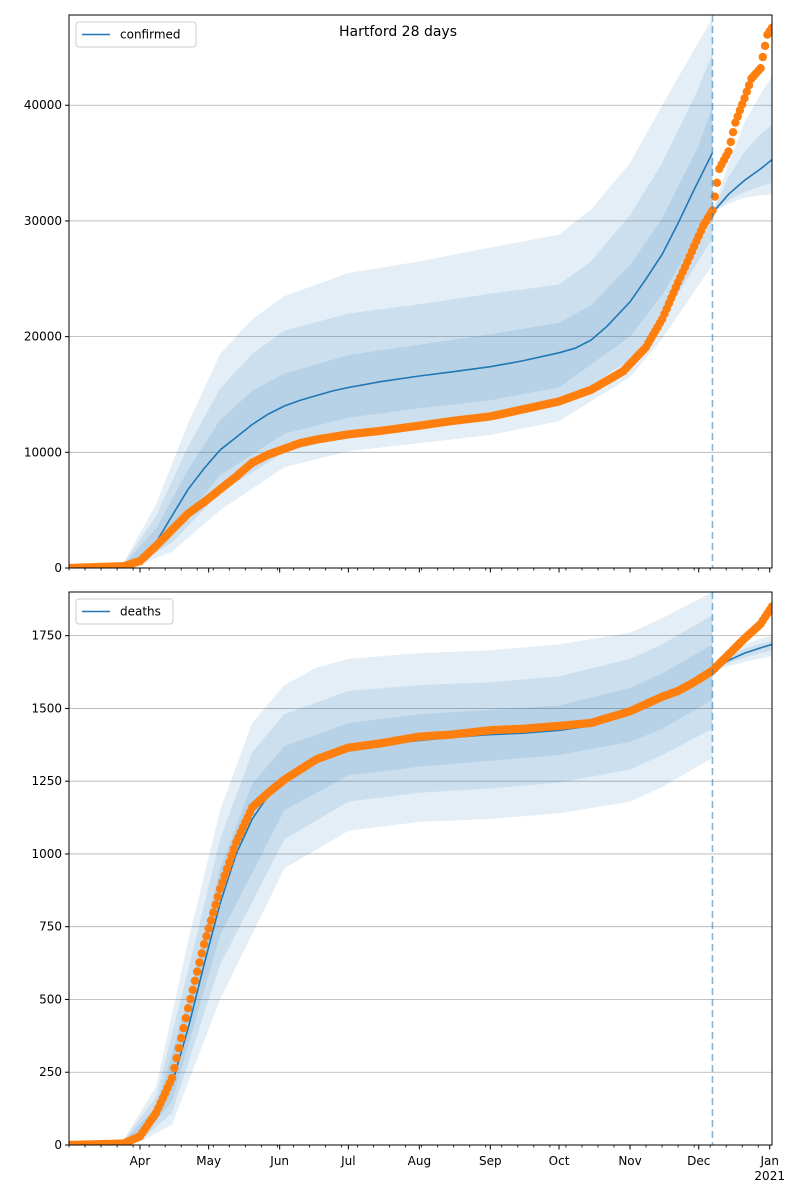 The image size is (800, 1200). Describe the element at coordinates (50, 999) in the screenshot. I see `y-tick-label: 500` at that location.